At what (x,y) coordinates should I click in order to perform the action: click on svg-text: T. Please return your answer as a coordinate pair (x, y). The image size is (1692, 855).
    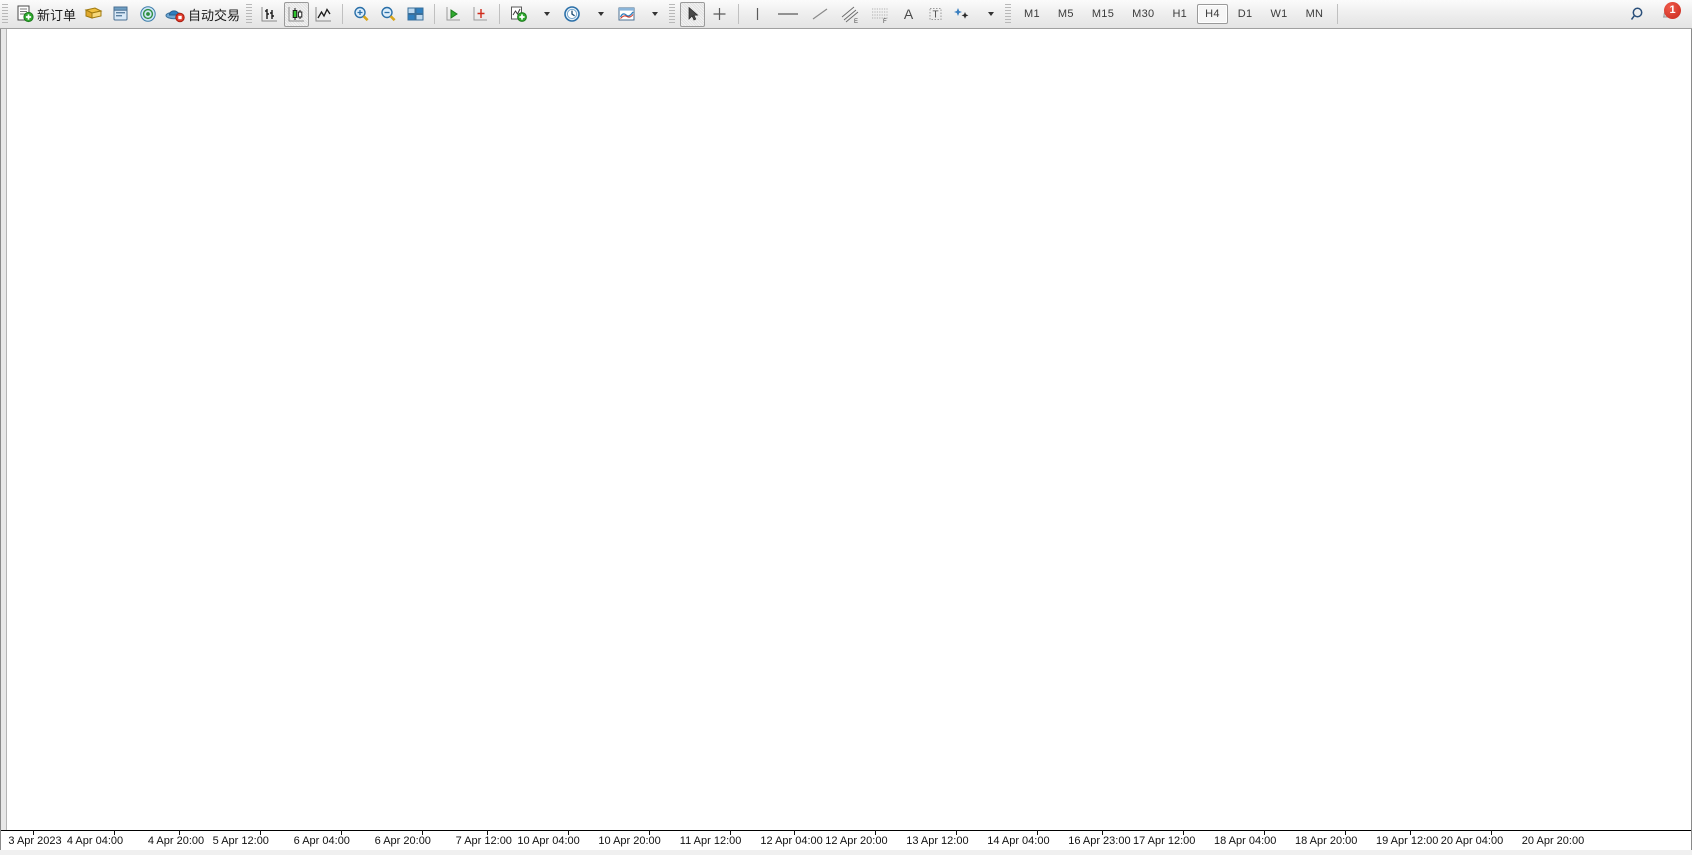
    Looking at the image, I should click on (936, 15).